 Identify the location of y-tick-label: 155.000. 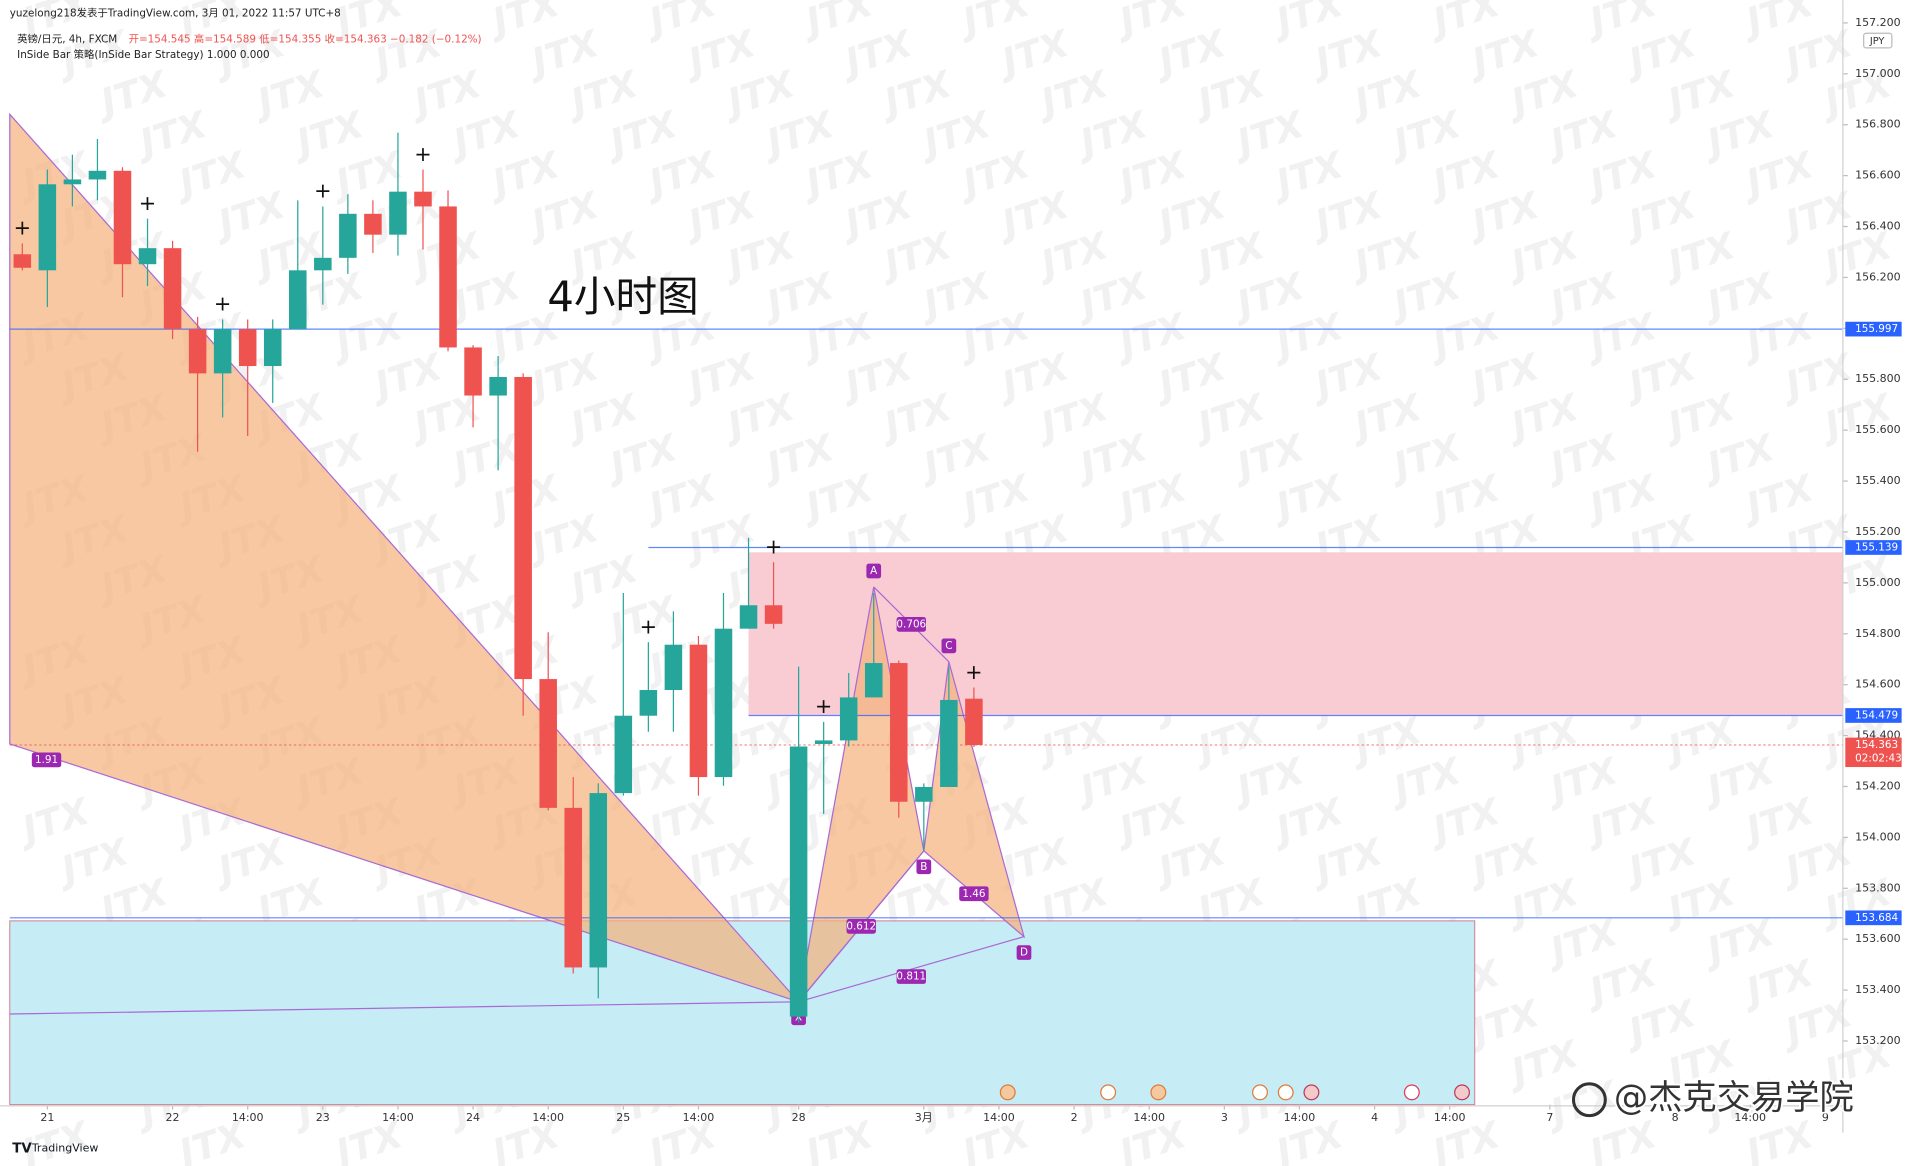
(1878, 582).